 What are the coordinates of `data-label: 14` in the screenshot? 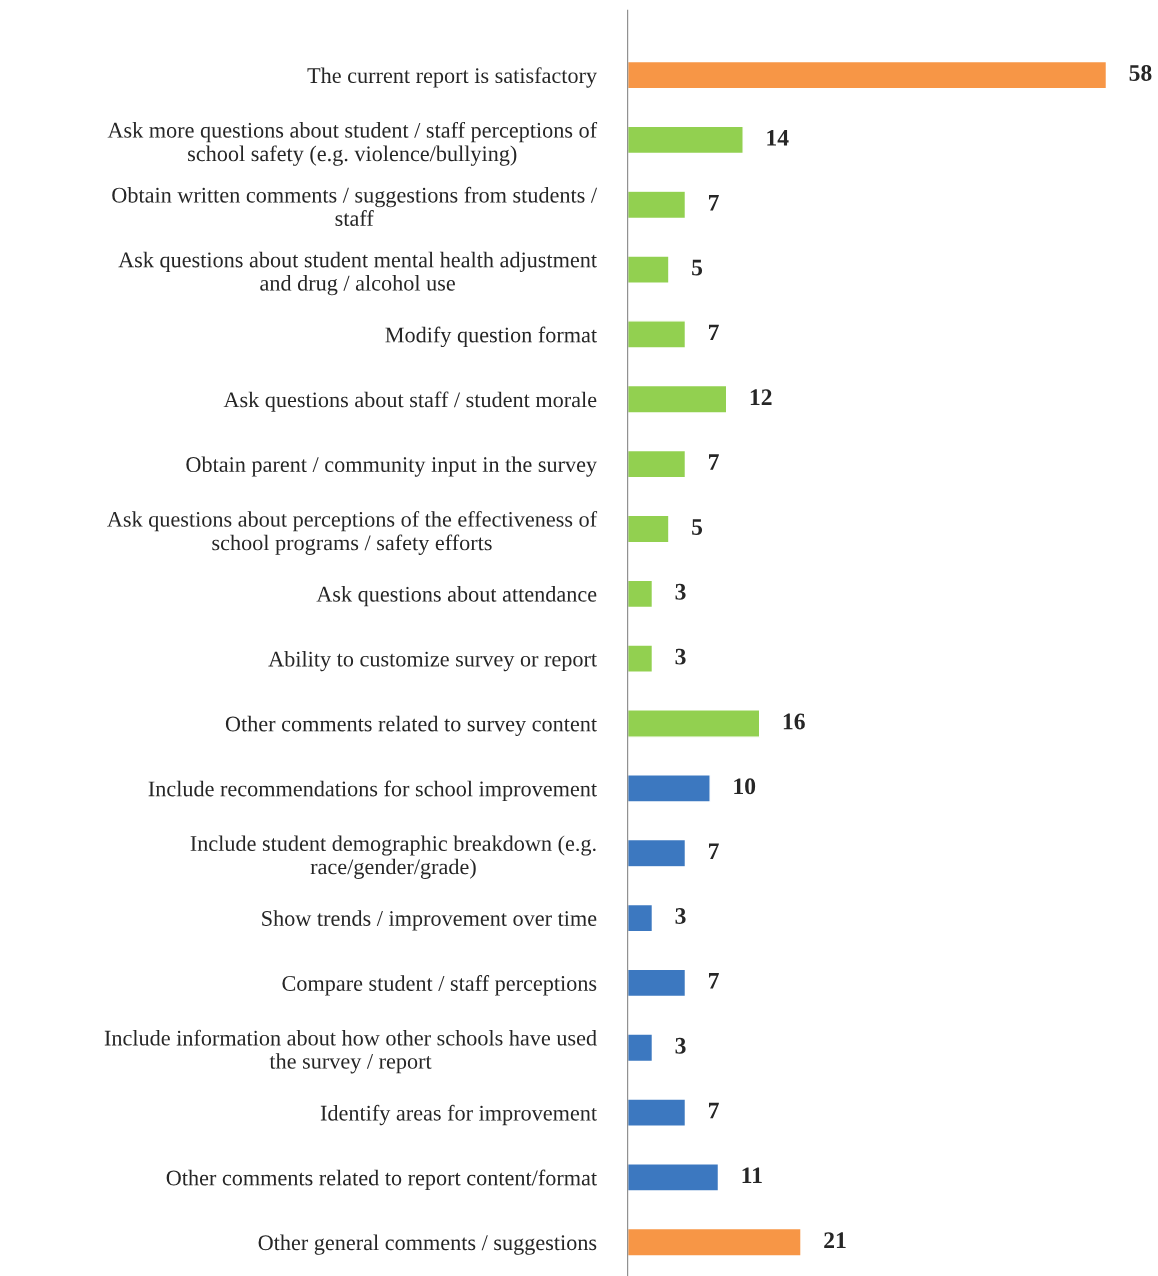 It's located at (778, 137).